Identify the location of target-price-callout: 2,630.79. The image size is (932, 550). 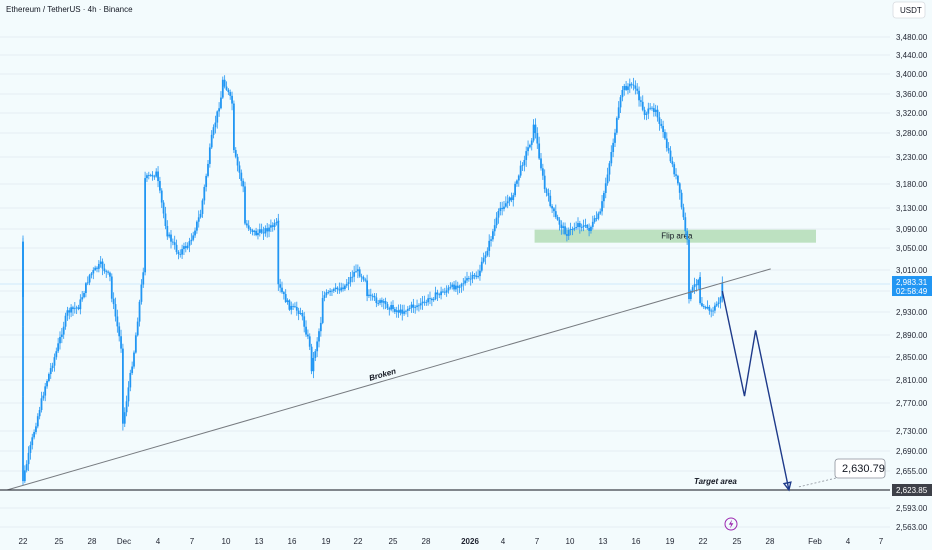
(863, 469).